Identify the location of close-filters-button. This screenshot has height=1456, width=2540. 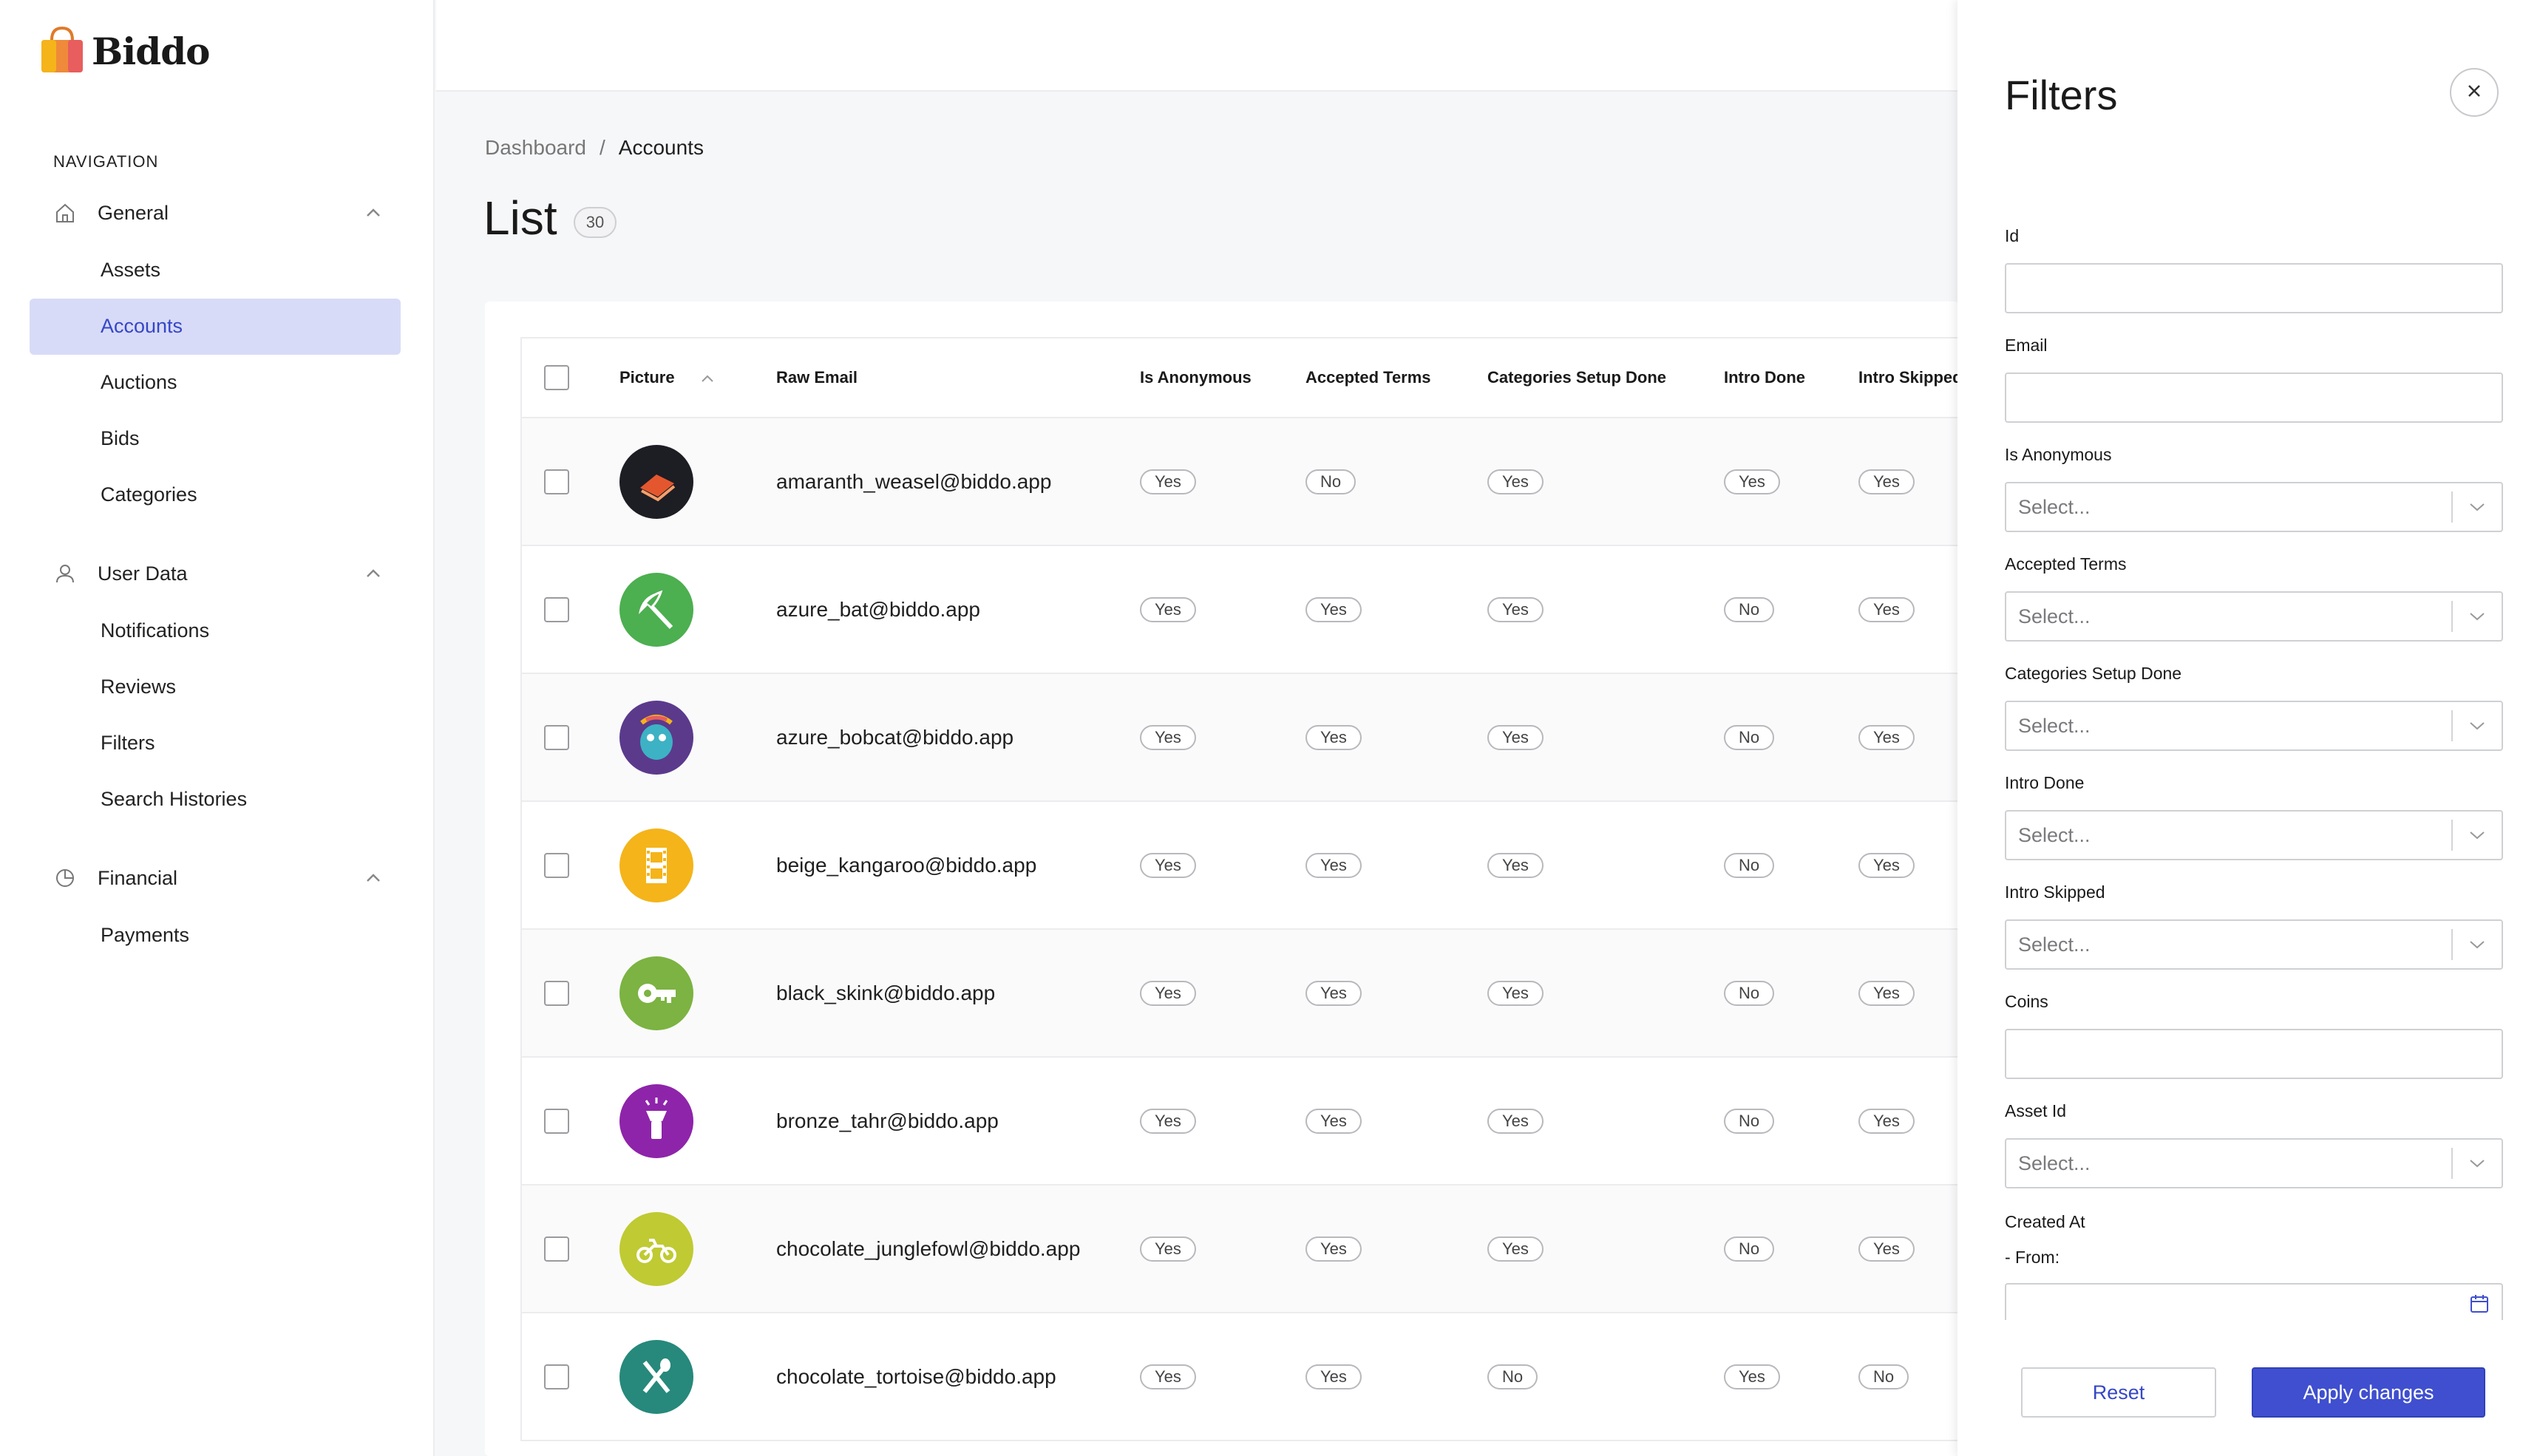
(2474, 92).